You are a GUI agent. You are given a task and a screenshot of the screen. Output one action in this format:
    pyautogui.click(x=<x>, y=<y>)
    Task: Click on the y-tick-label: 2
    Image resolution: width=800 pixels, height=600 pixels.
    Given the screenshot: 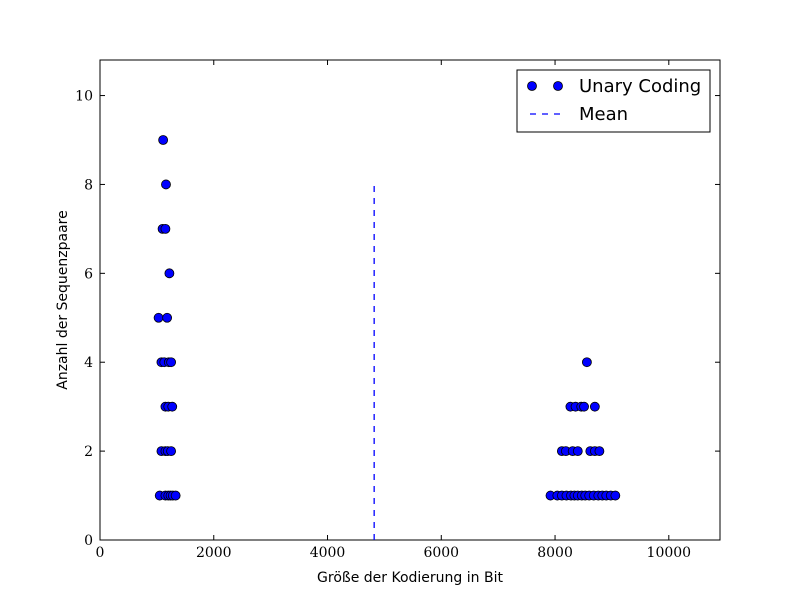 What is the action you would take?
    pyautogui.click(x=88, y=452)
    